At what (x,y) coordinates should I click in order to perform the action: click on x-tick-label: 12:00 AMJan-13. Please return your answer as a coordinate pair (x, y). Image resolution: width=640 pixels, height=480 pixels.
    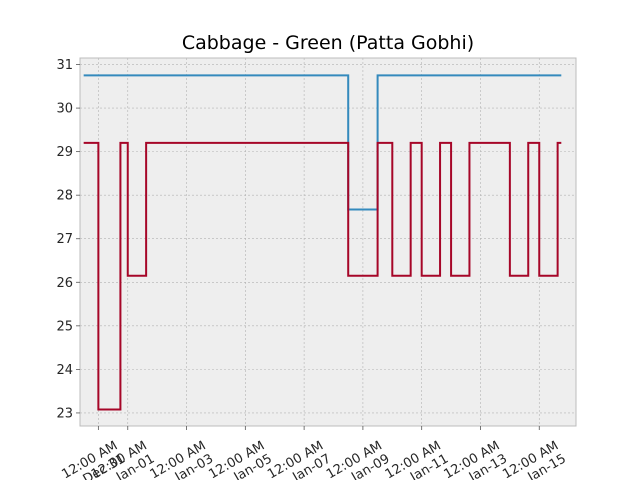
    Looking at the image, I should click on (476, 459).